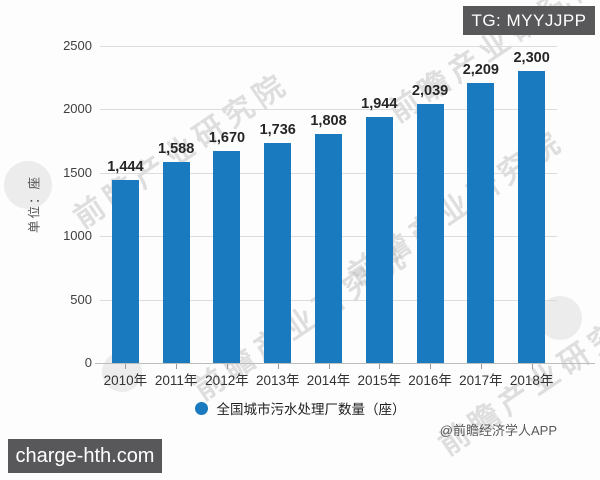 The image size is (600, 480). Describe the element at coordinates (34, 204) in the screenshot. I see `y-axis-title: 单位：座` at that location.